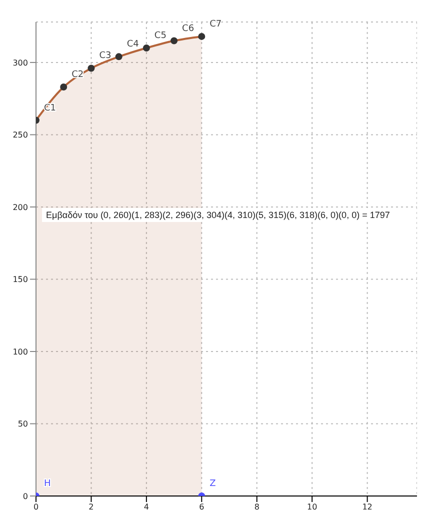 Image resolution: width=425 pixels, height=528 pixels. I want to click on annotation: Εμβαδόν του (0, 260)(1, 283)(2, 296)(3, 304)(4, 310)(5, 315)(6, 318)(6, 0)(0, 0) = 1797, so click(218, 215).